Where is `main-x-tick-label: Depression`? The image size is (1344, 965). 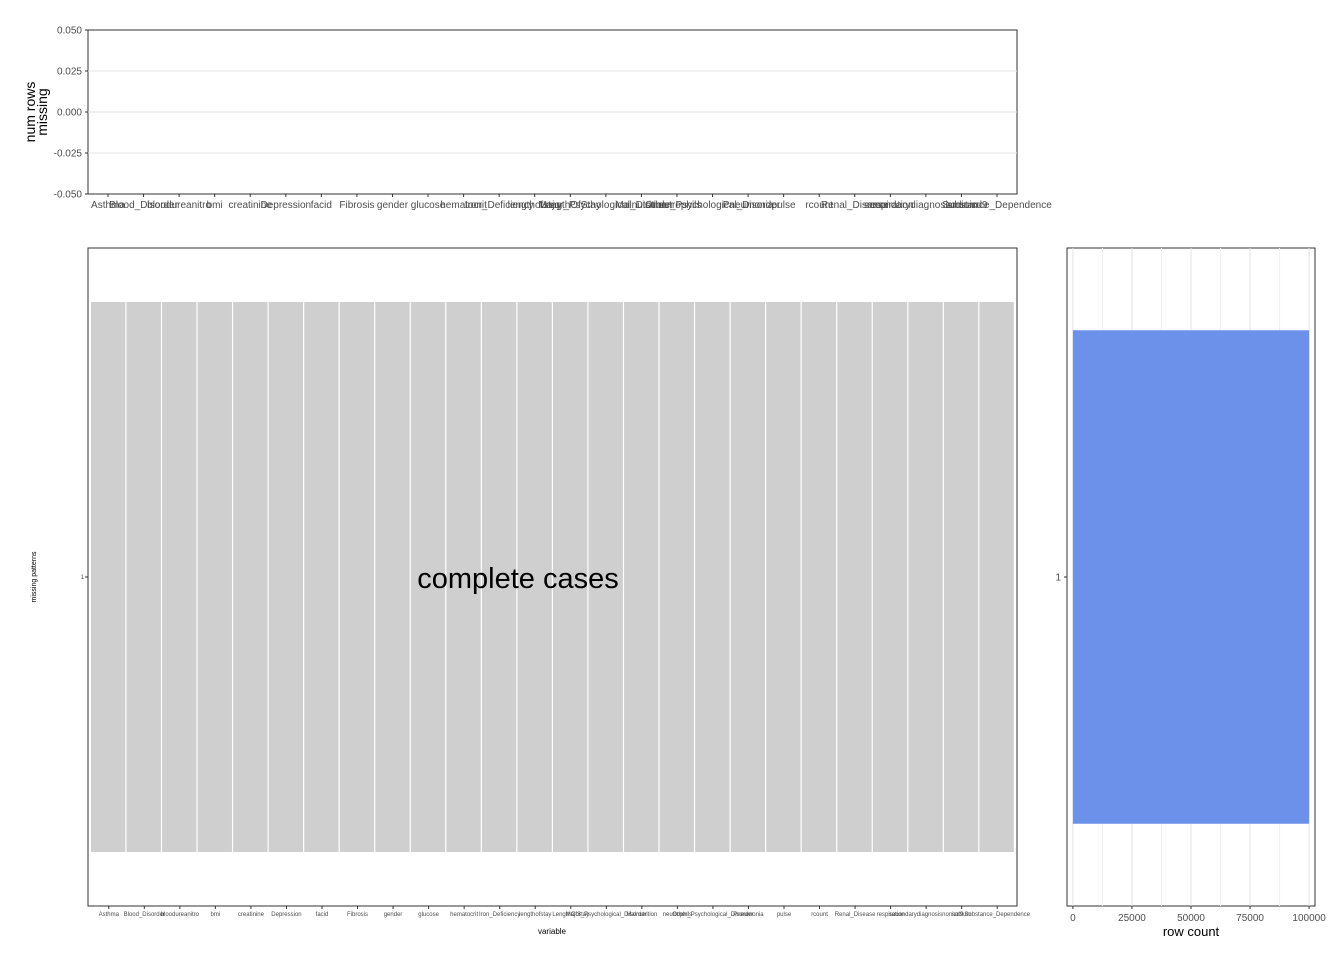
main-x-tick-label: Depression is located at coordinates (286, 915).